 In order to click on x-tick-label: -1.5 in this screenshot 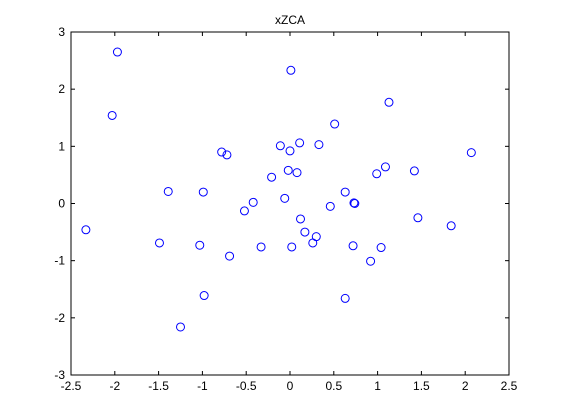, I will do `click(158, 386)`.